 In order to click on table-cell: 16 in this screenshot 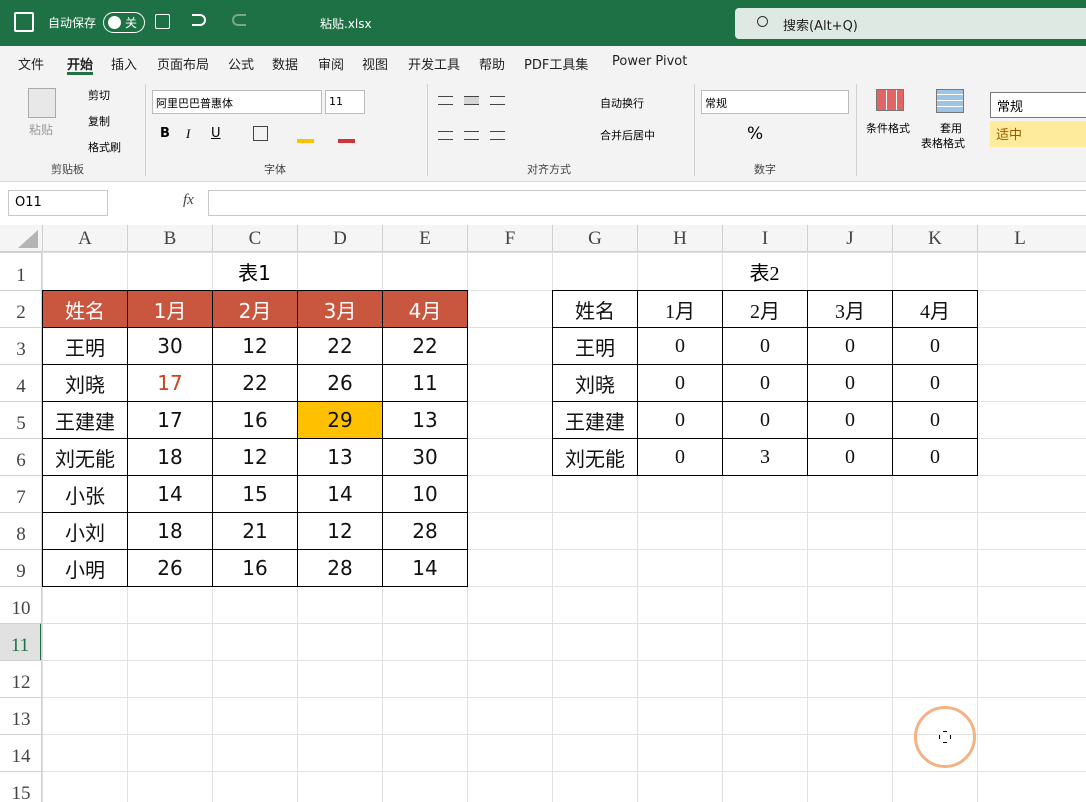, I will do `click(255, 568)`.